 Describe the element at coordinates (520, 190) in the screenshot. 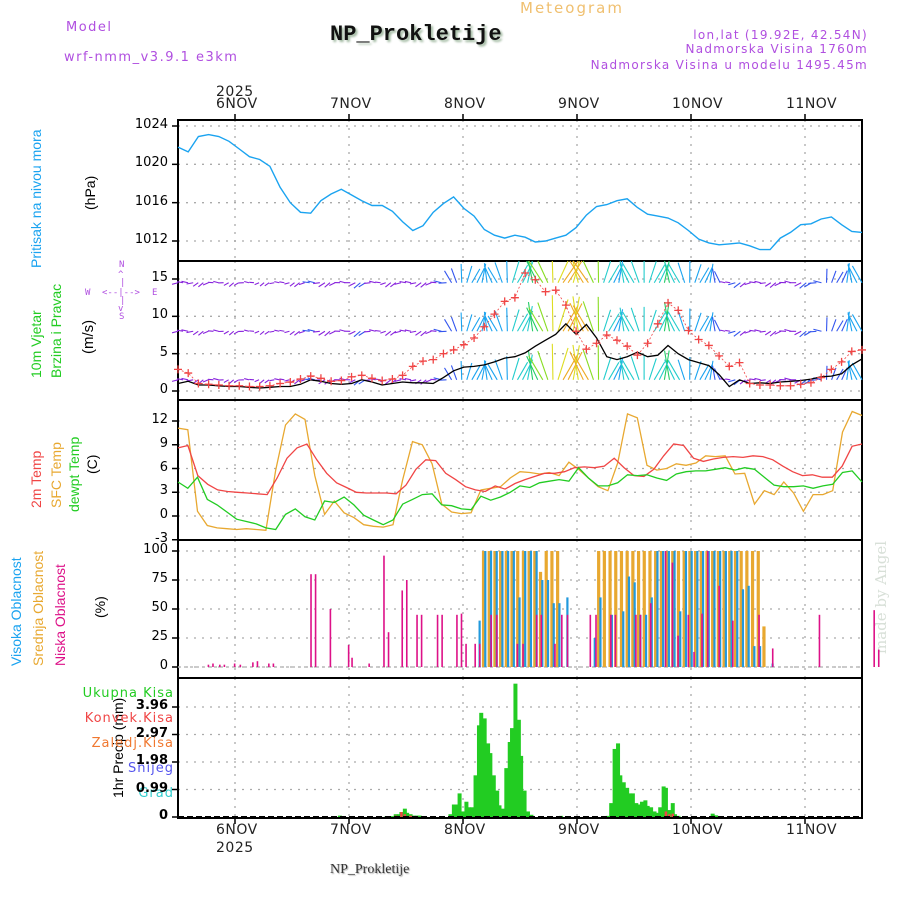

I see `panel-frame` at that location.